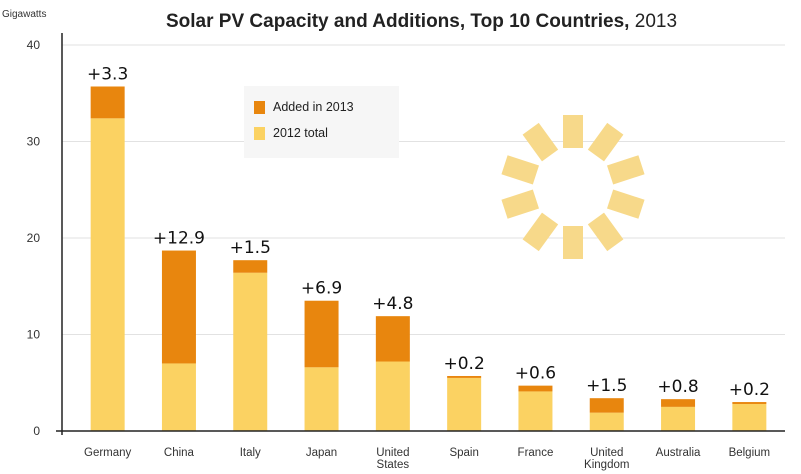 This screenshot has width=801, height=474. Describe the element at coordinates (678, 453) in the screenshot. I see `x-tick-label: Australia` at that location.